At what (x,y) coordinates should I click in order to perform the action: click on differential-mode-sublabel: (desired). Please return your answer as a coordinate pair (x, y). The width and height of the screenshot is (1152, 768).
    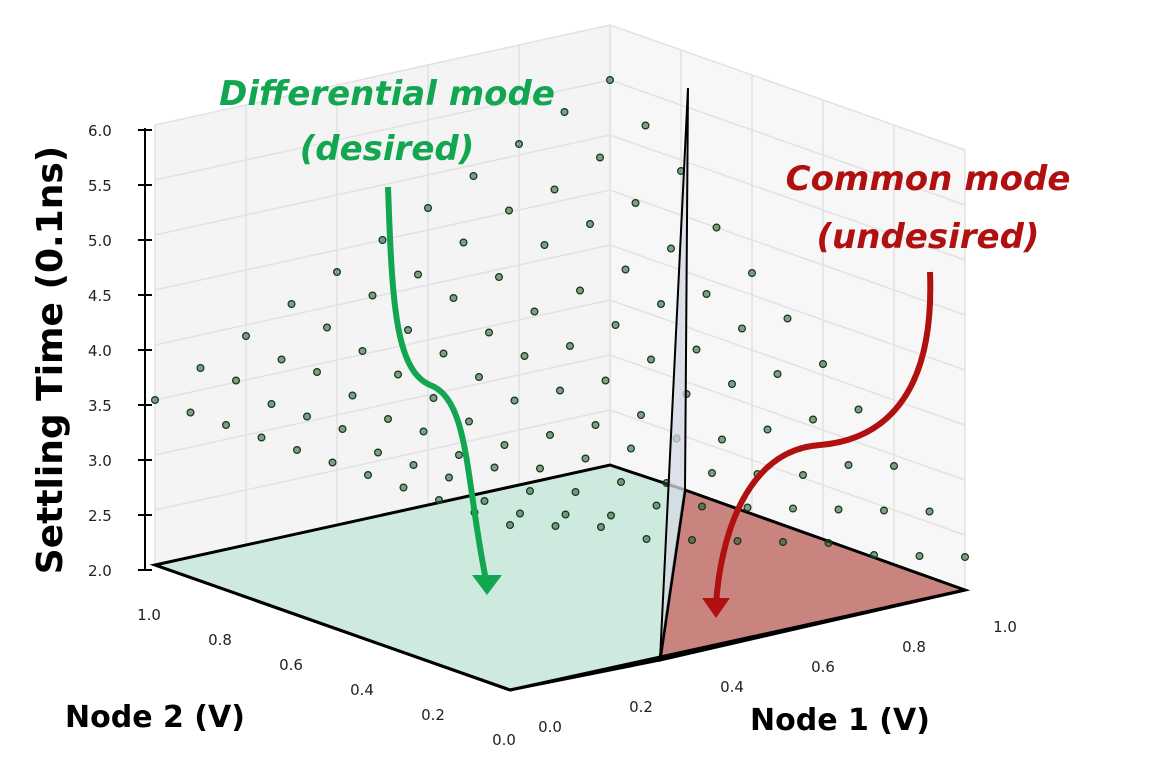
    Looking at the image, I should click on (387, 149).